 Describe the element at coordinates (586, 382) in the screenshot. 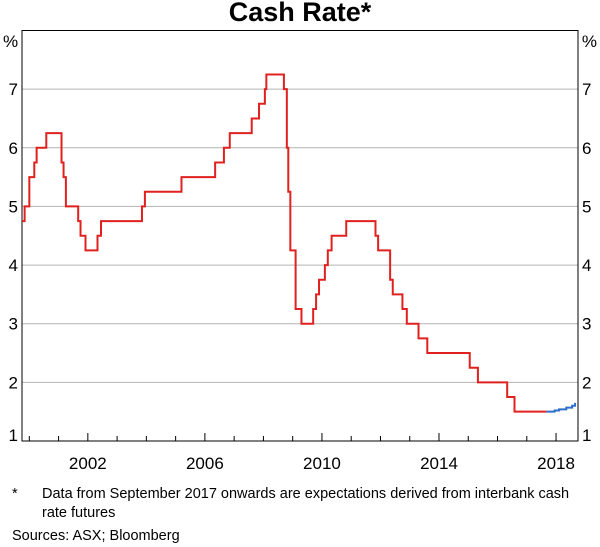

I see `y-tick-label-right: 2` at that location.